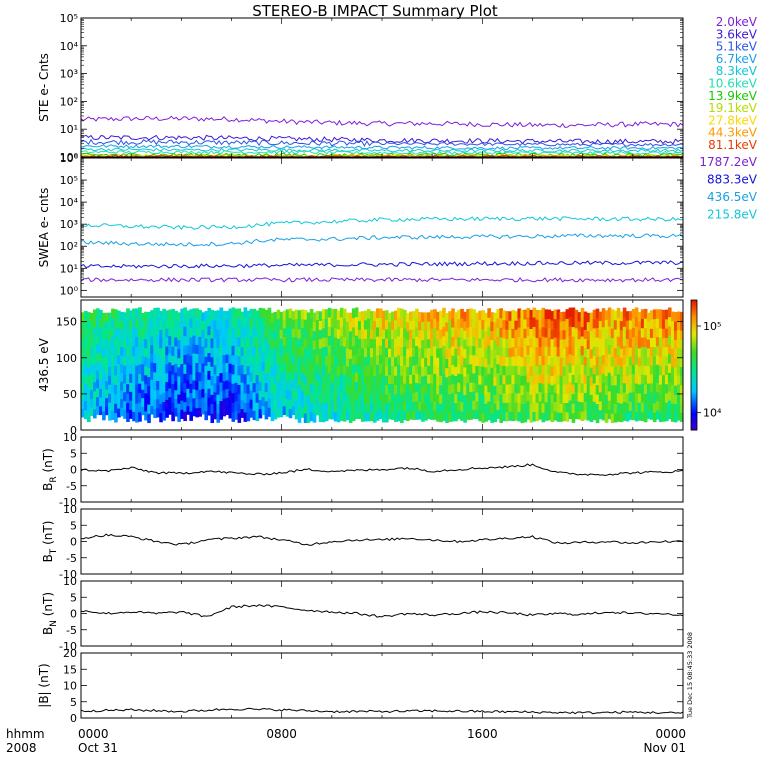 Image resolution: width=780 pixels, height=780 pixels. I want to click on bt-y-axis-label: BT (nT), so click(50, 542).